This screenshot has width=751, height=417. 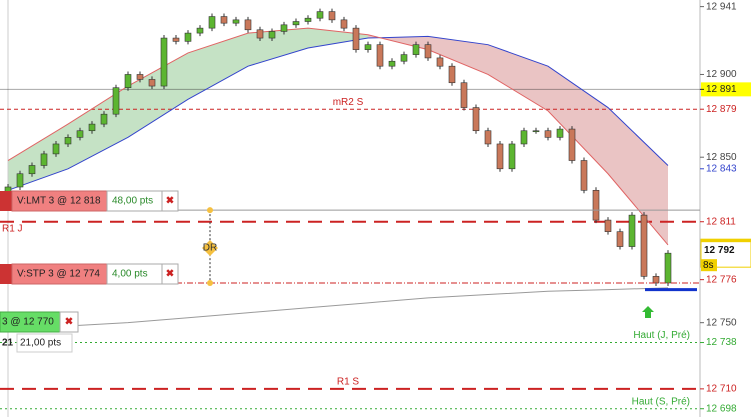 What do you see at coordinates (648, 312) in the screenshot?
I see `signal-arrow` at bounding box center [648, 312].